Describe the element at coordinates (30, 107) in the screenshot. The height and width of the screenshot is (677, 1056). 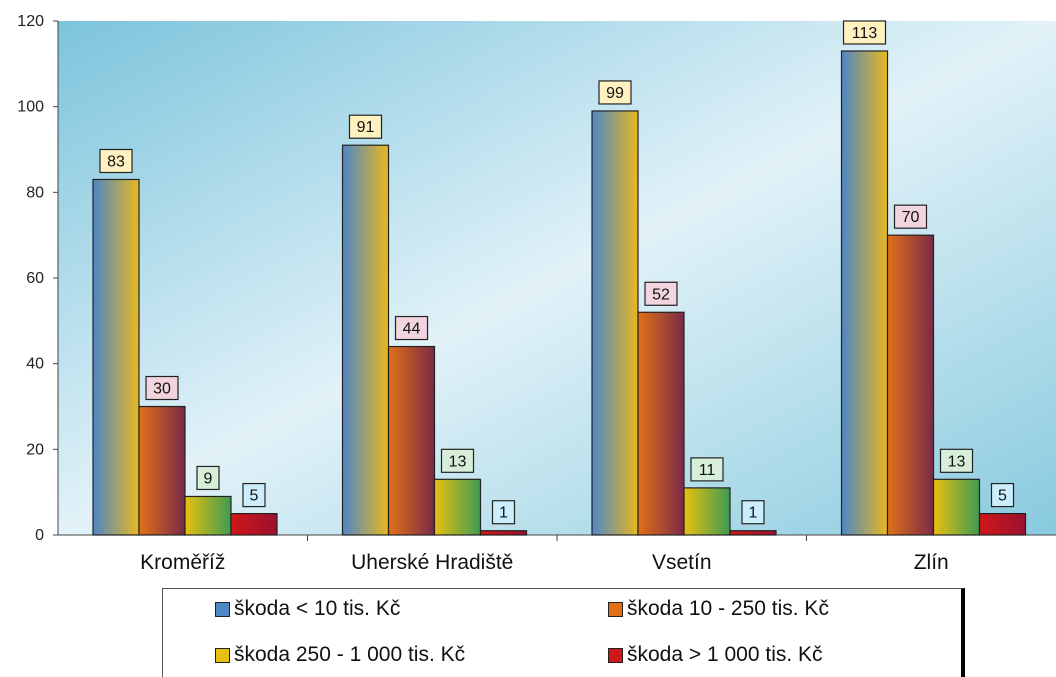
I see `y-tick-label: 100` at that location.